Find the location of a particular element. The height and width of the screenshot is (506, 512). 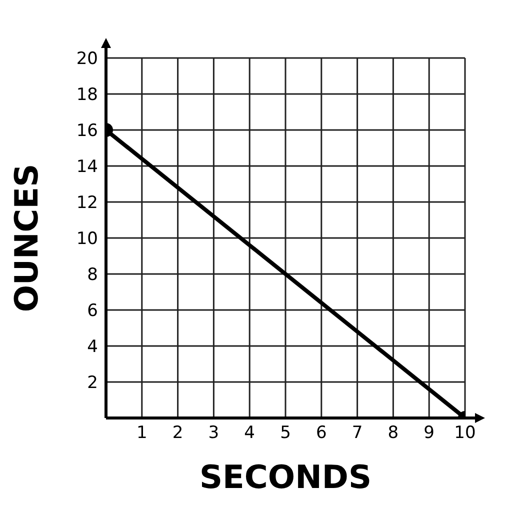

y-tick-label: 10 is located at coordinates (87, 239).